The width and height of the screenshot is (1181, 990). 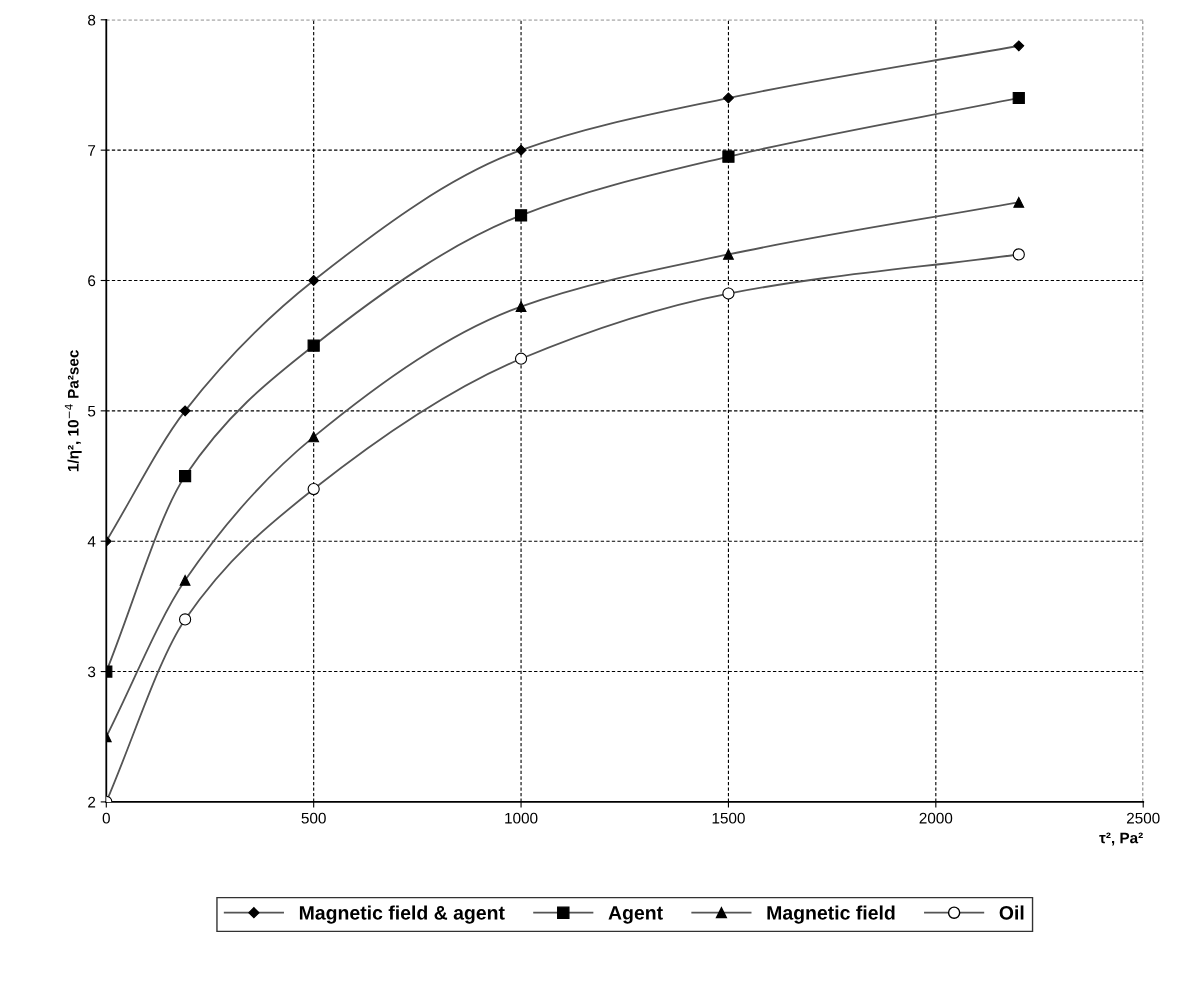 What do you see at coordinates (1121, 839) in the screenshot?
I see `x-axis-title: τ², Pa²` at bounding box center [1121, 839].